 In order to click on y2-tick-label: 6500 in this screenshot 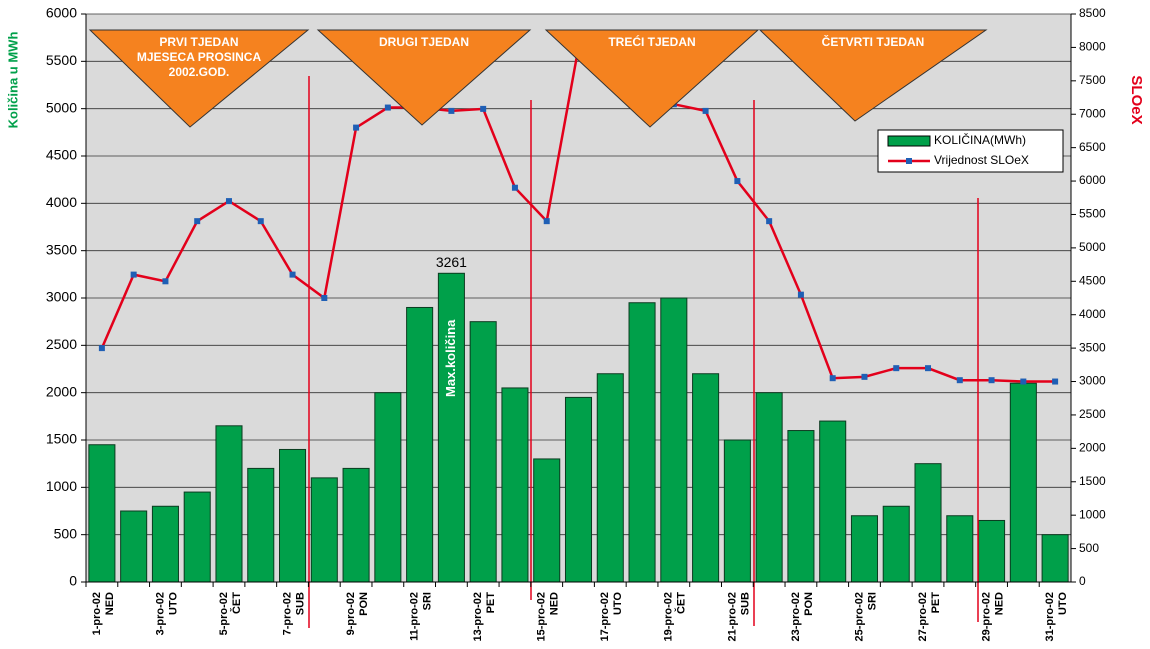, I will do `click(1092, 147)`.